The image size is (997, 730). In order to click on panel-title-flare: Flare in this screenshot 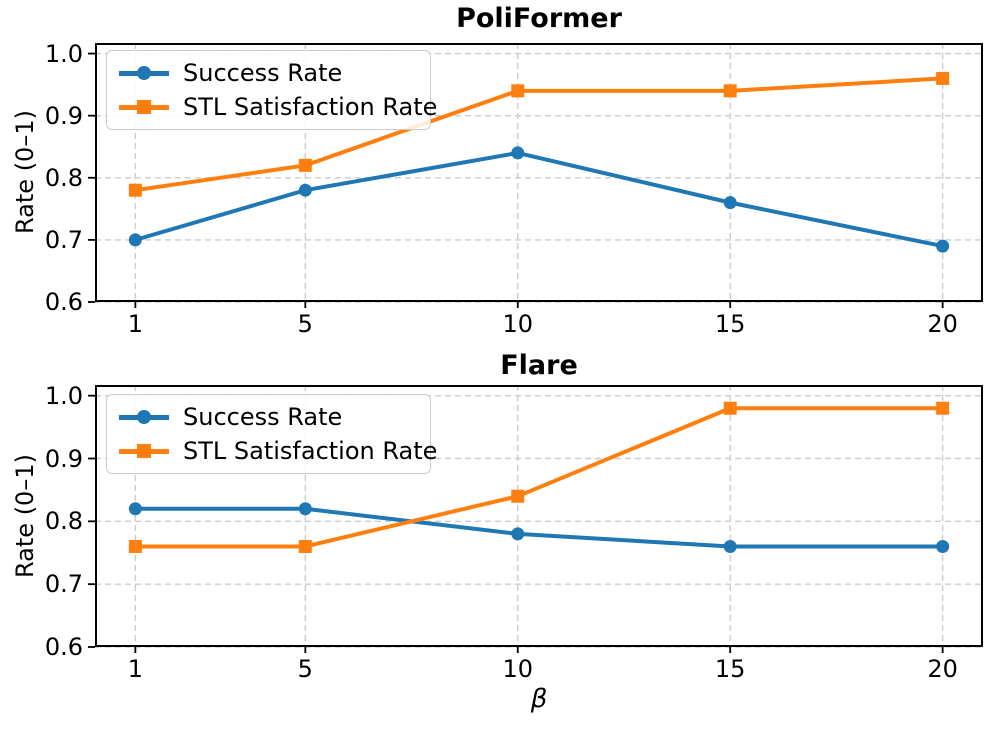, I will do `click(539, 365)`.